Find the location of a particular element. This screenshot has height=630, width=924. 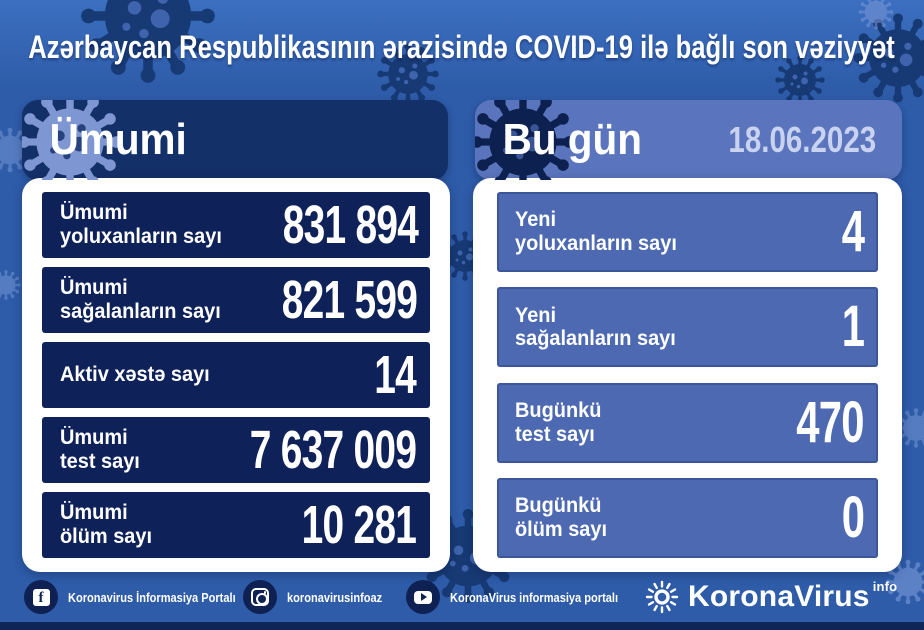

brand-name: KoronaVirus info is located at coordinates (793, 596).